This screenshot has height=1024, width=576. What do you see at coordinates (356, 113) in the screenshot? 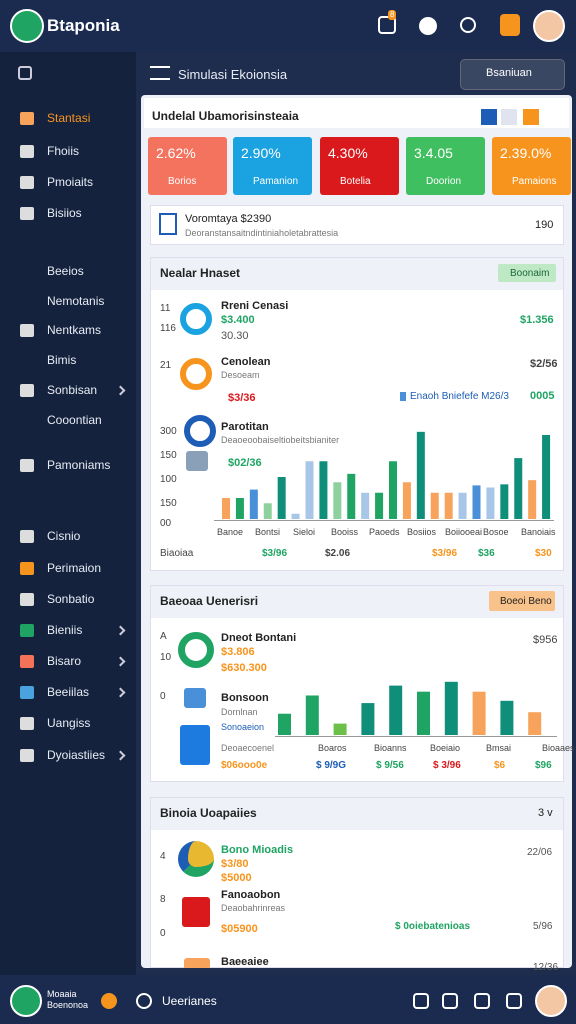
I see `panel-header` at bounding box center [356, 113].